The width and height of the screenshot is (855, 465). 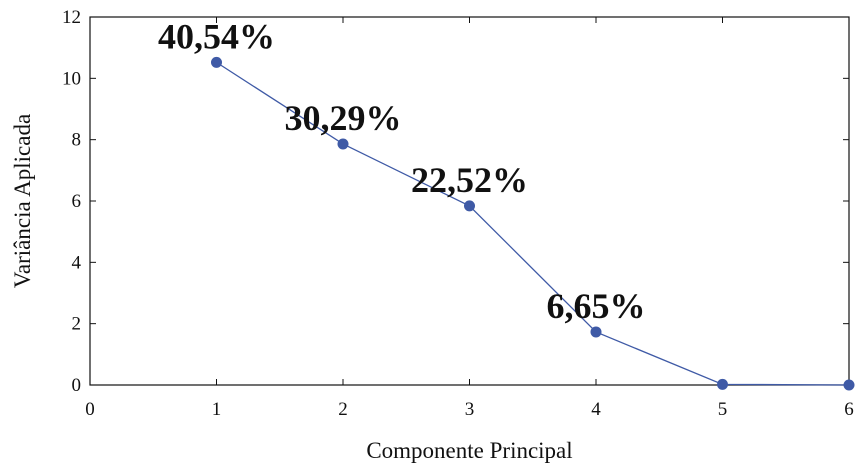 I want to click on y-tick-label: 6, so click(x=77, y=201).